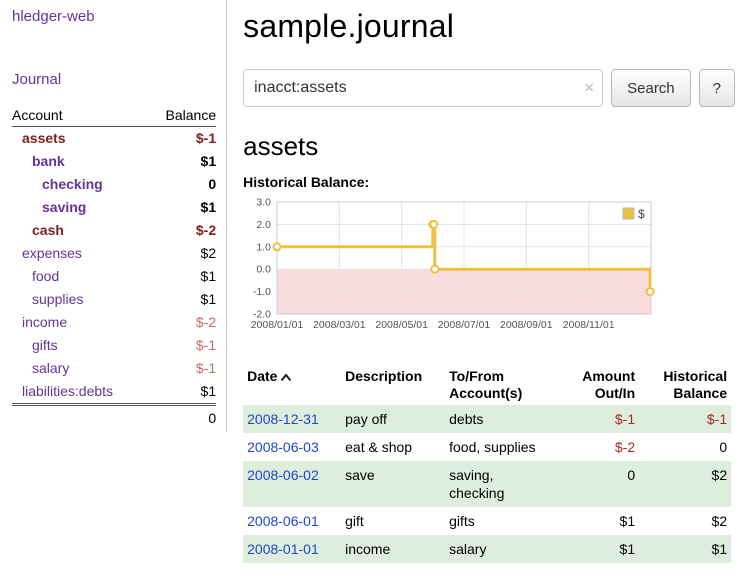 The image size is (742, 582). I want to click on transaction-date-cell: 2008-06-01, so click(292, 521).